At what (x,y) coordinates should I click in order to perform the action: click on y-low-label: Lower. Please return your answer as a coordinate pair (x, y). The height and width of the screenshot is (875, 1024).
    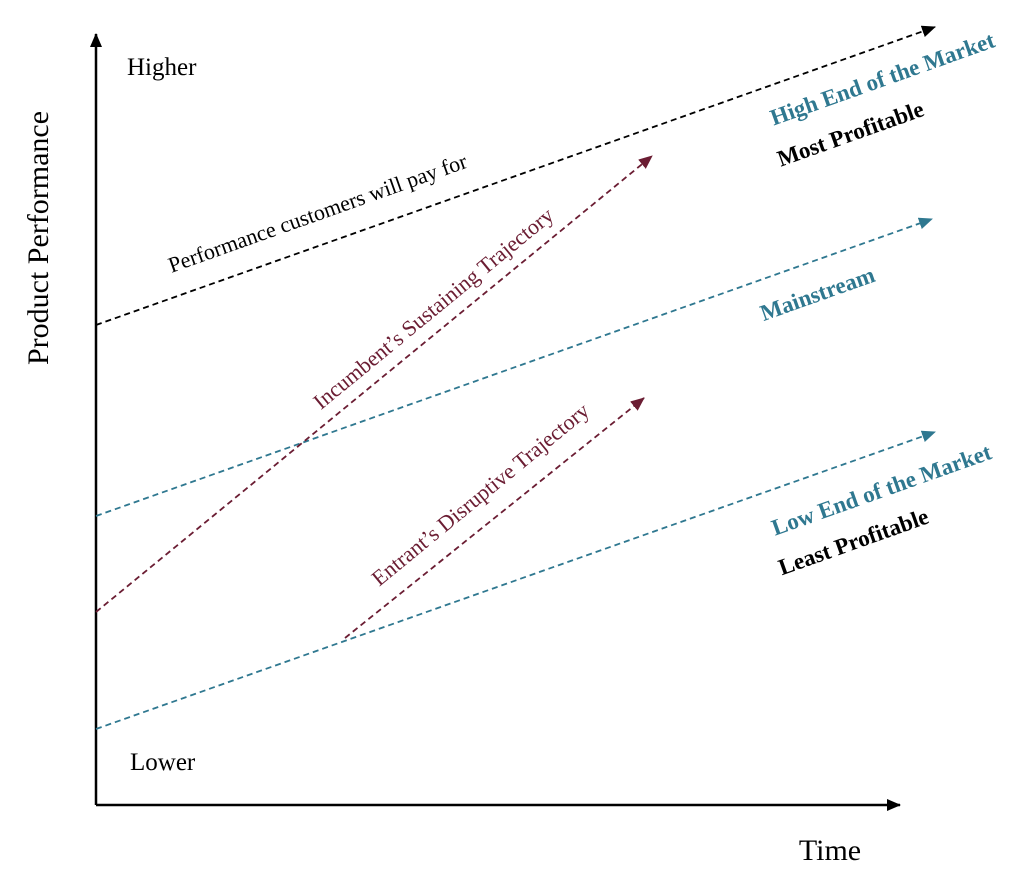
    Looking at the image, I should click on (163, 762).